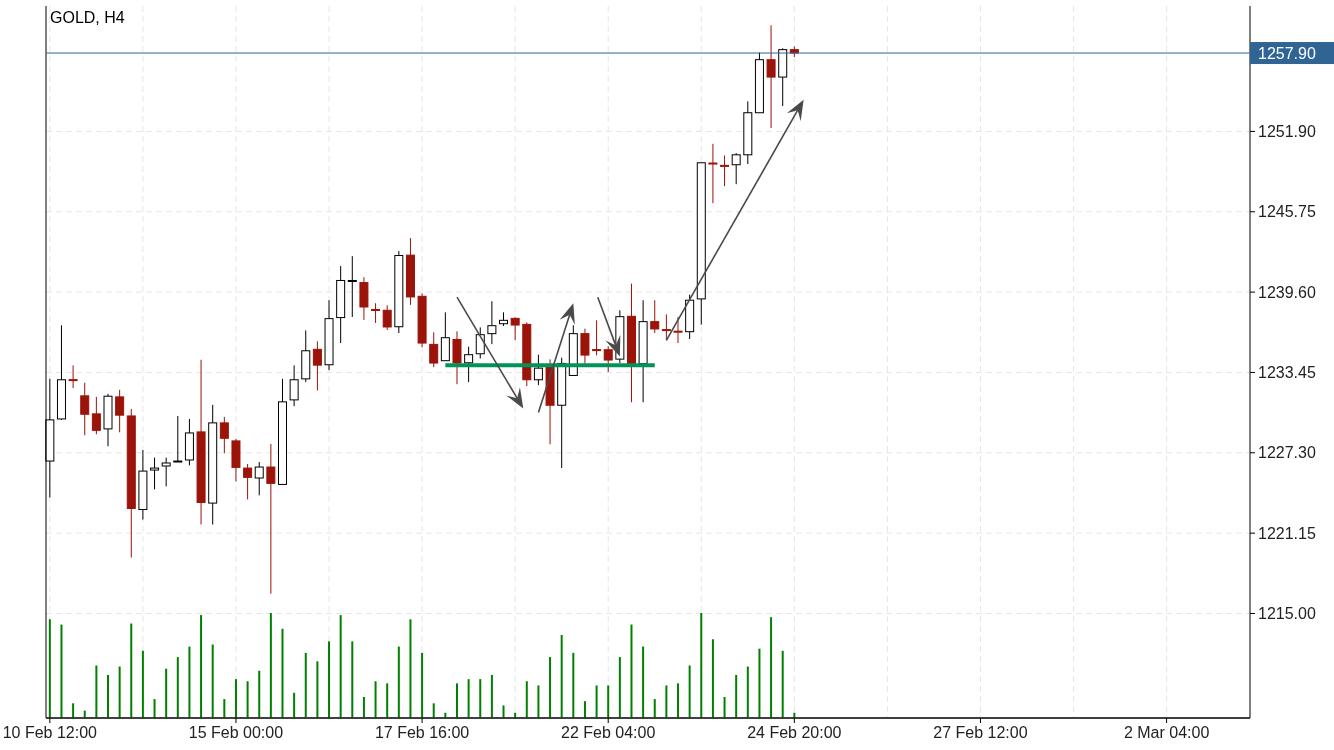 This screenshot has height=750, width=1334. Describe the element at coordinates (50, 732) in the screenshot. I see `x-tick-label: 10 Feb 12:00` at that location.